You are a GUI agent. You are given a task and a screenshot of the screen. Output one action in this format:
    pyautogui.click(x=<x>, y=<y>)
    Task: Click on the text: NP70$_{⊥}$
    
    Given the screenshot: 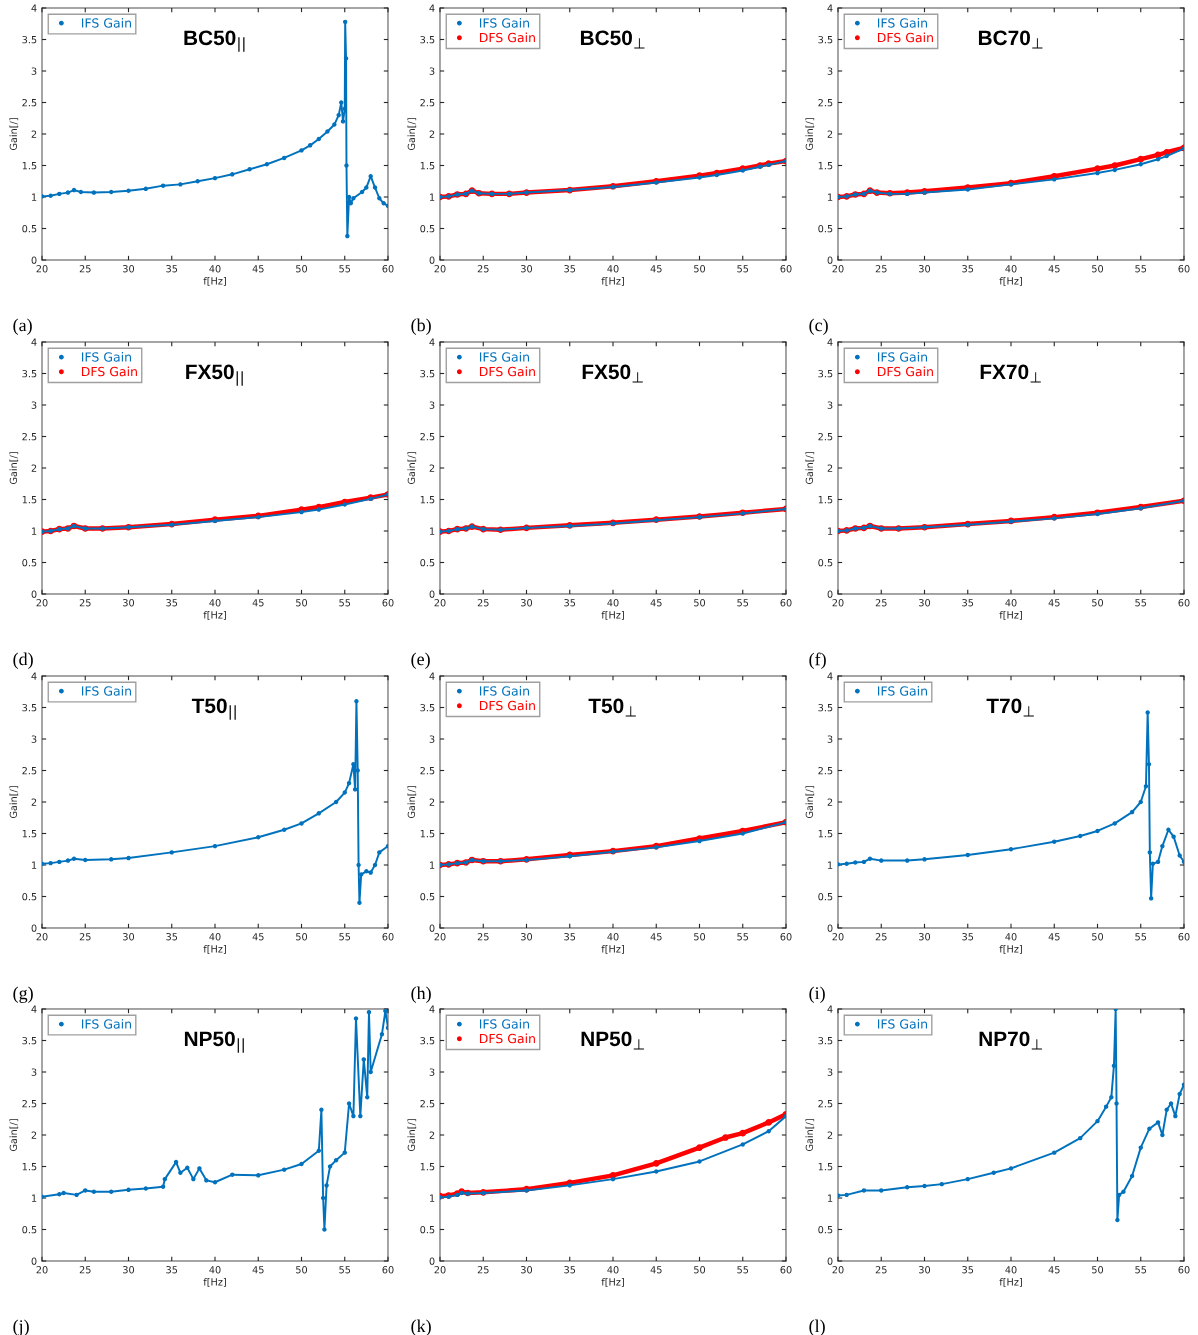 What is the action you would take?
    pyautogui.click(x=1010, y=1040)
    